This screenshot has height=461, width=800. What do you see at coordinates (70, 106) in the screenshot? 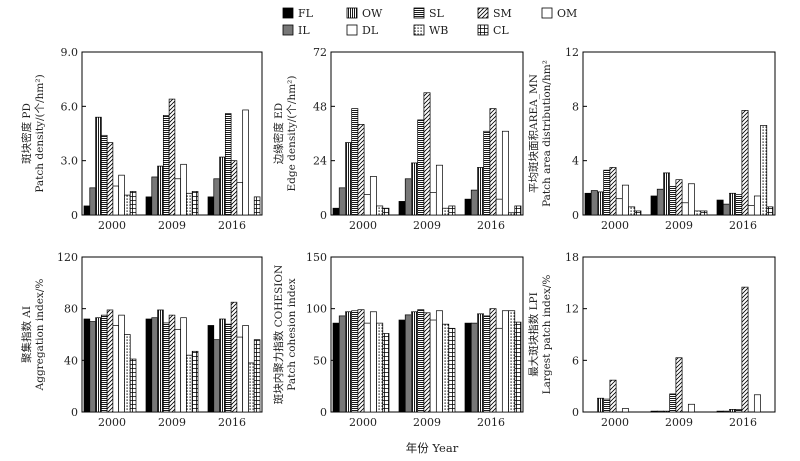
I see `y-tick-label: 6.0` at bounding box center [70, 106].